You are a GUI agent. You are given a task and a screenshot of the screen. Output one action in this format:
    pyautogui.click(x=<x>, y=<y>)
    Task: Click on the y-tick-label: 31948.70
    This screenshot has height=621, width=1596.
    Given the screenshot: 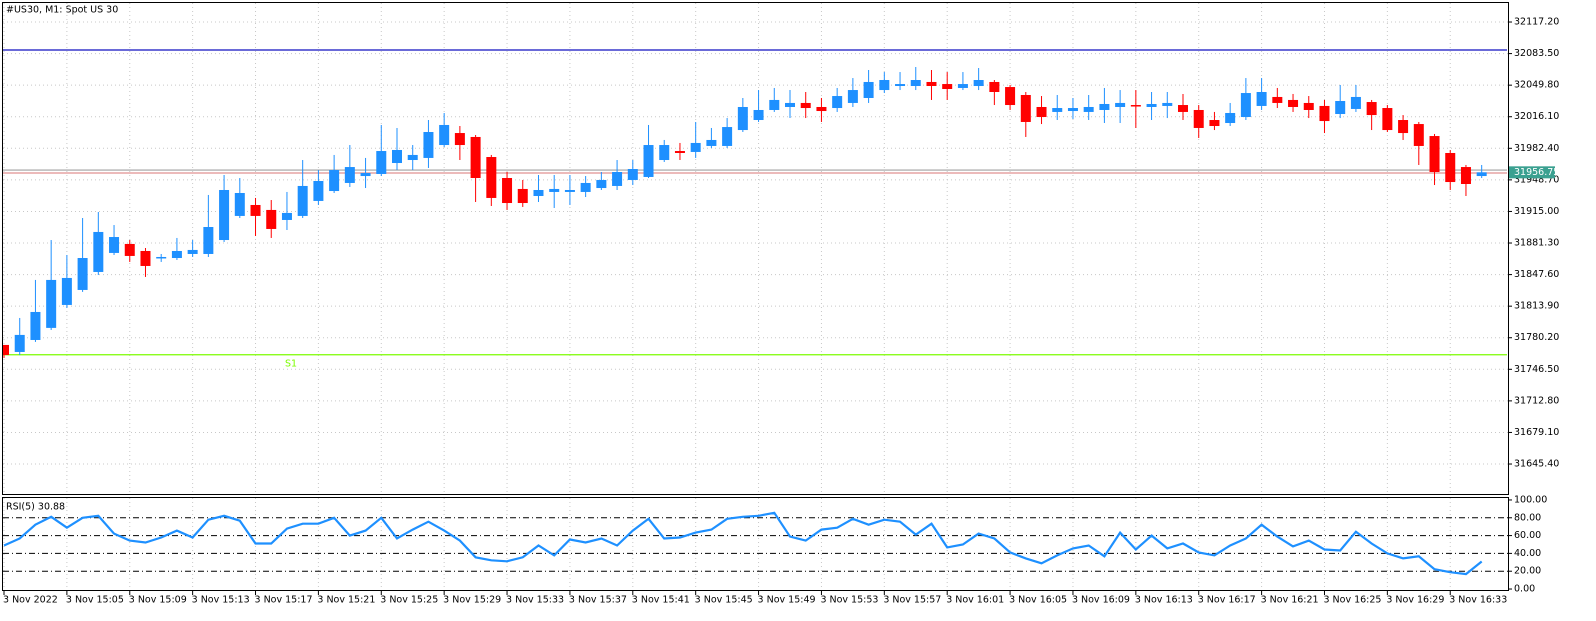 What is the action you would take?
    pyautogui.click(x=1536, y=179)
    